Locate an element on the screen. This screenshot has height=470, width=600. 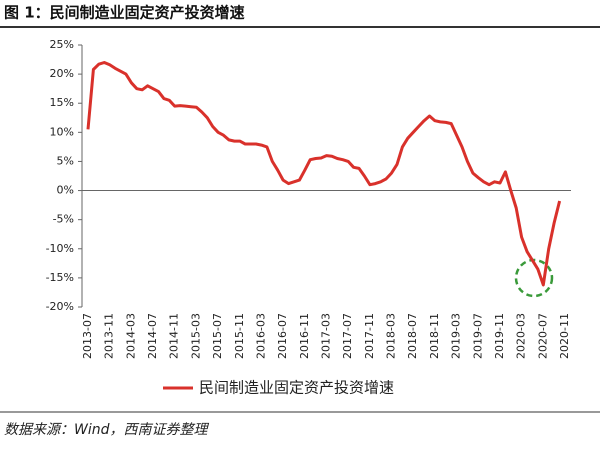
chart-title: 图 1：民间制造业固定资产投资增速 is located at coordinates (124, 13).